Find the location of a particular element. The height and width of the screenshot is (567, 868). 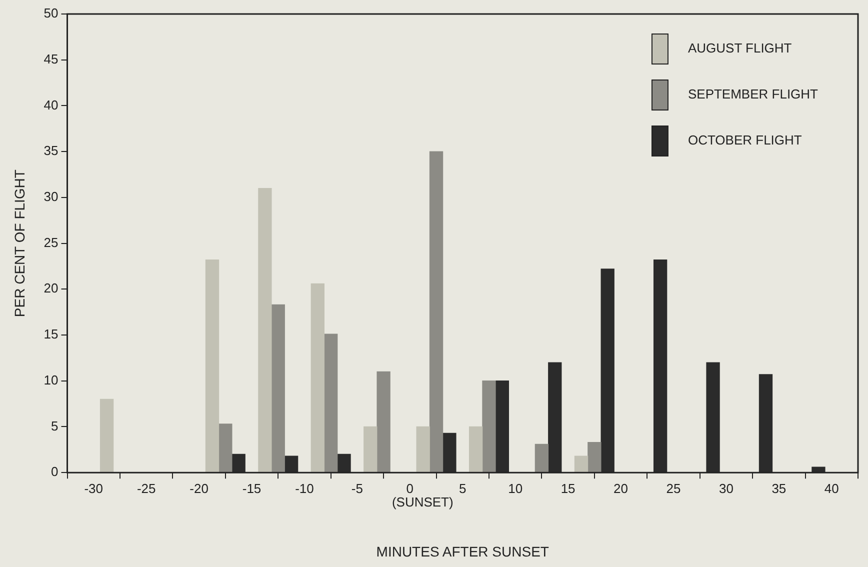

x-tick-label: 40 is located at coordinates (831, 488).